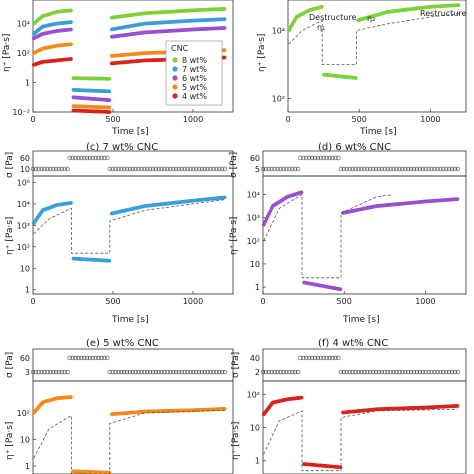  What do you see at coordinates (175, 69) in the screenshot?
I see `legend-marker-7wt` at bounding box center [175, 69].